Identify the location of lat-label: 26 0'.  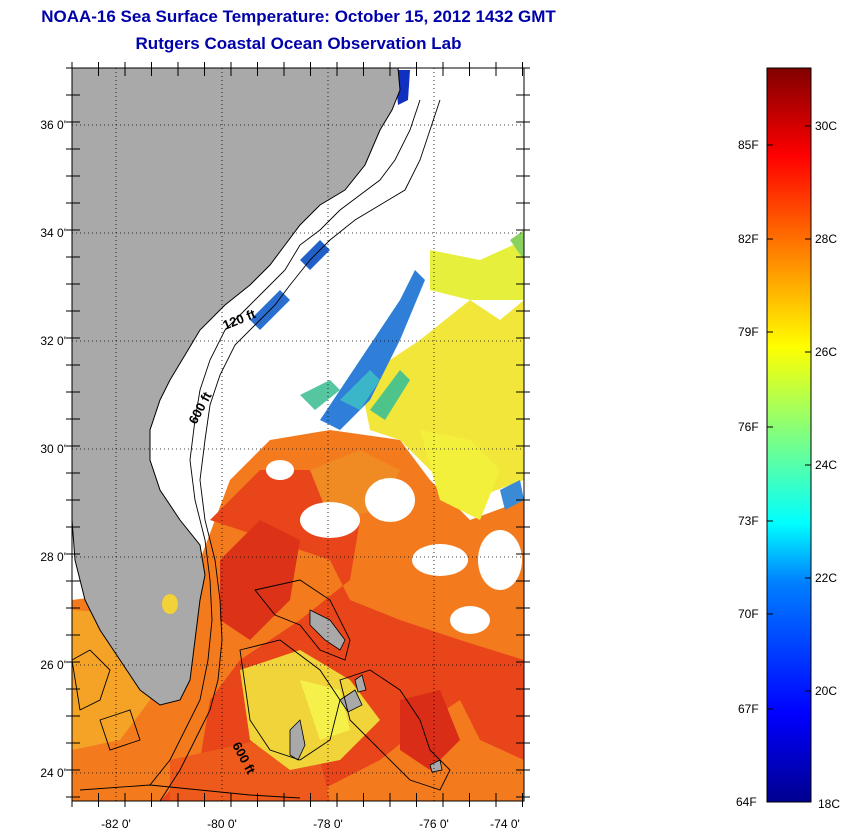
(53, 665).